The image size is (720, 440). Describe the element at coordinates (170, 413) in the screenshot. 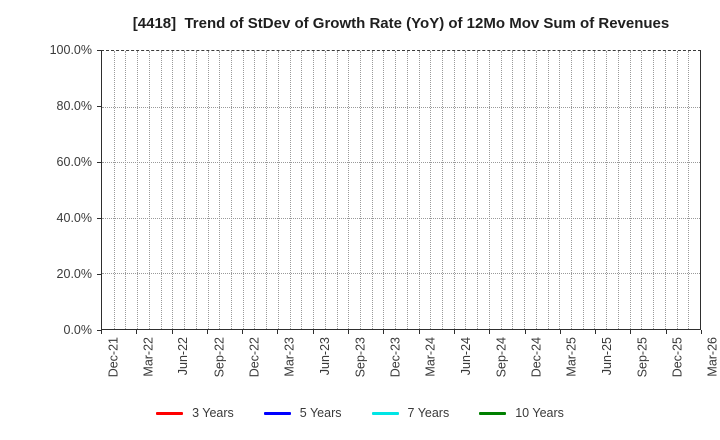

I see `legend-line-3-years` at that location.